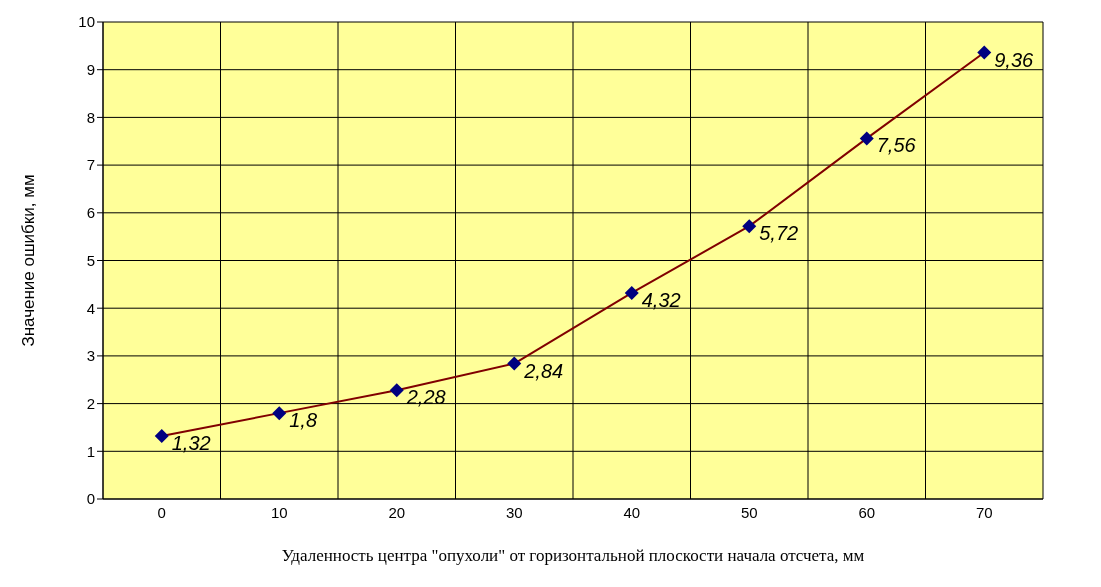 This screenshot has width=1101, height=587. Describe the element at coordinates (86, 22) in the screenshot. I see `y-tick-label: 10` at that location.